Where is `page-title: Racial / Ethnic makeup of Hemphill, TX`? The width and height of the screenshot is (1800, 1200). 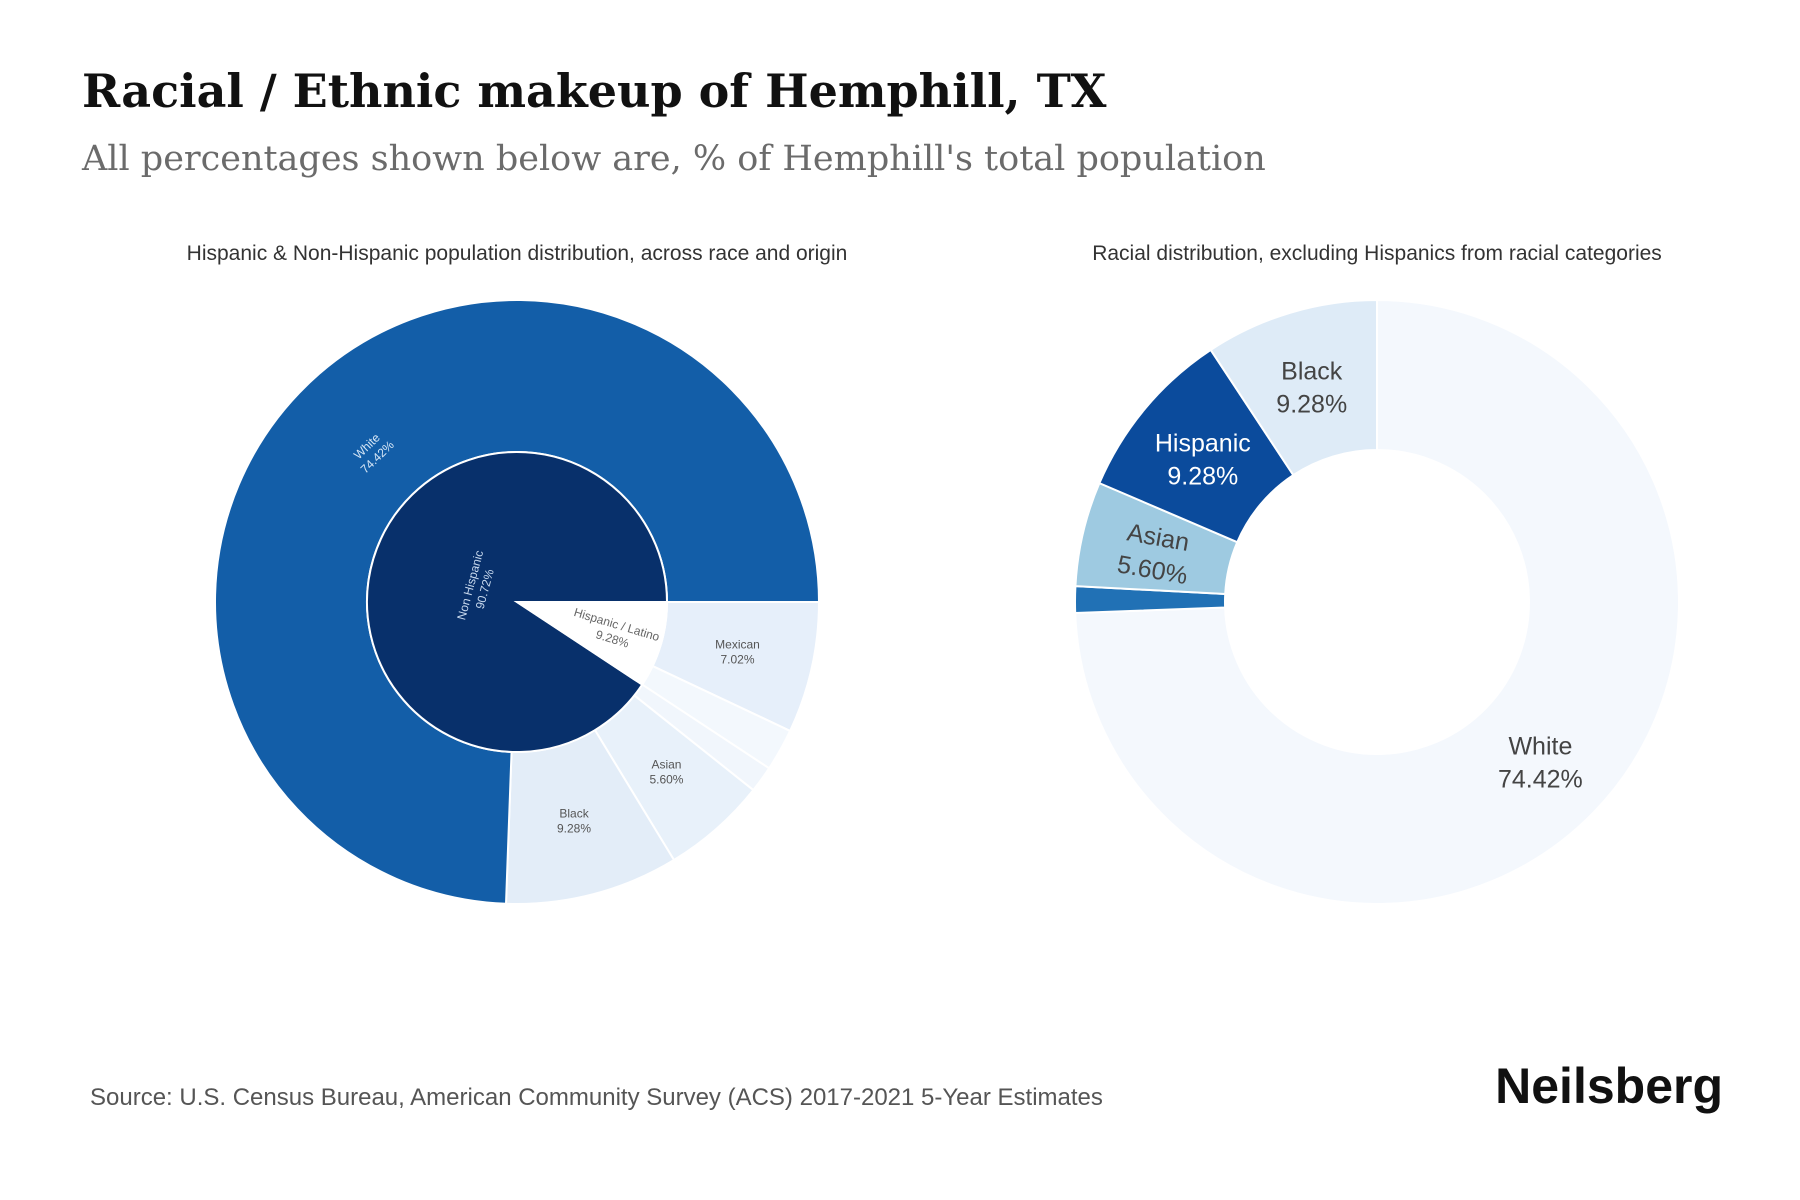
page-title: Racial / Ethnic makeup of Hemphill, TX is located at coordinates (594, 91).